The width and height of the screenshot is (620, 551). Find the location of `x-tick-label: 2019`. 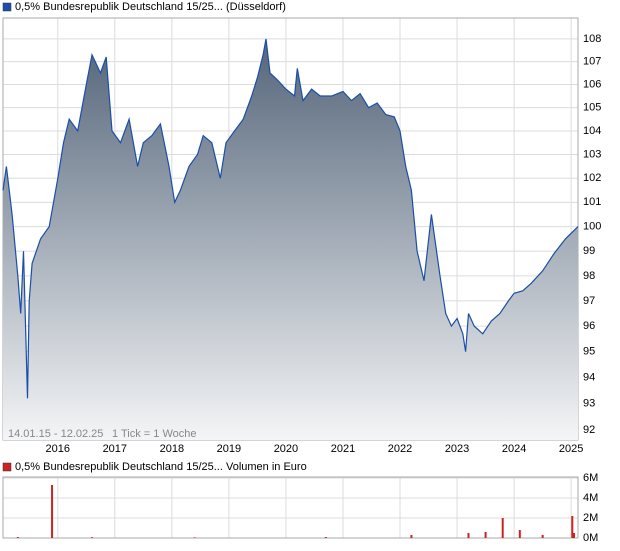

x-tick-label: 2019 is located at coordinates (229, 449).